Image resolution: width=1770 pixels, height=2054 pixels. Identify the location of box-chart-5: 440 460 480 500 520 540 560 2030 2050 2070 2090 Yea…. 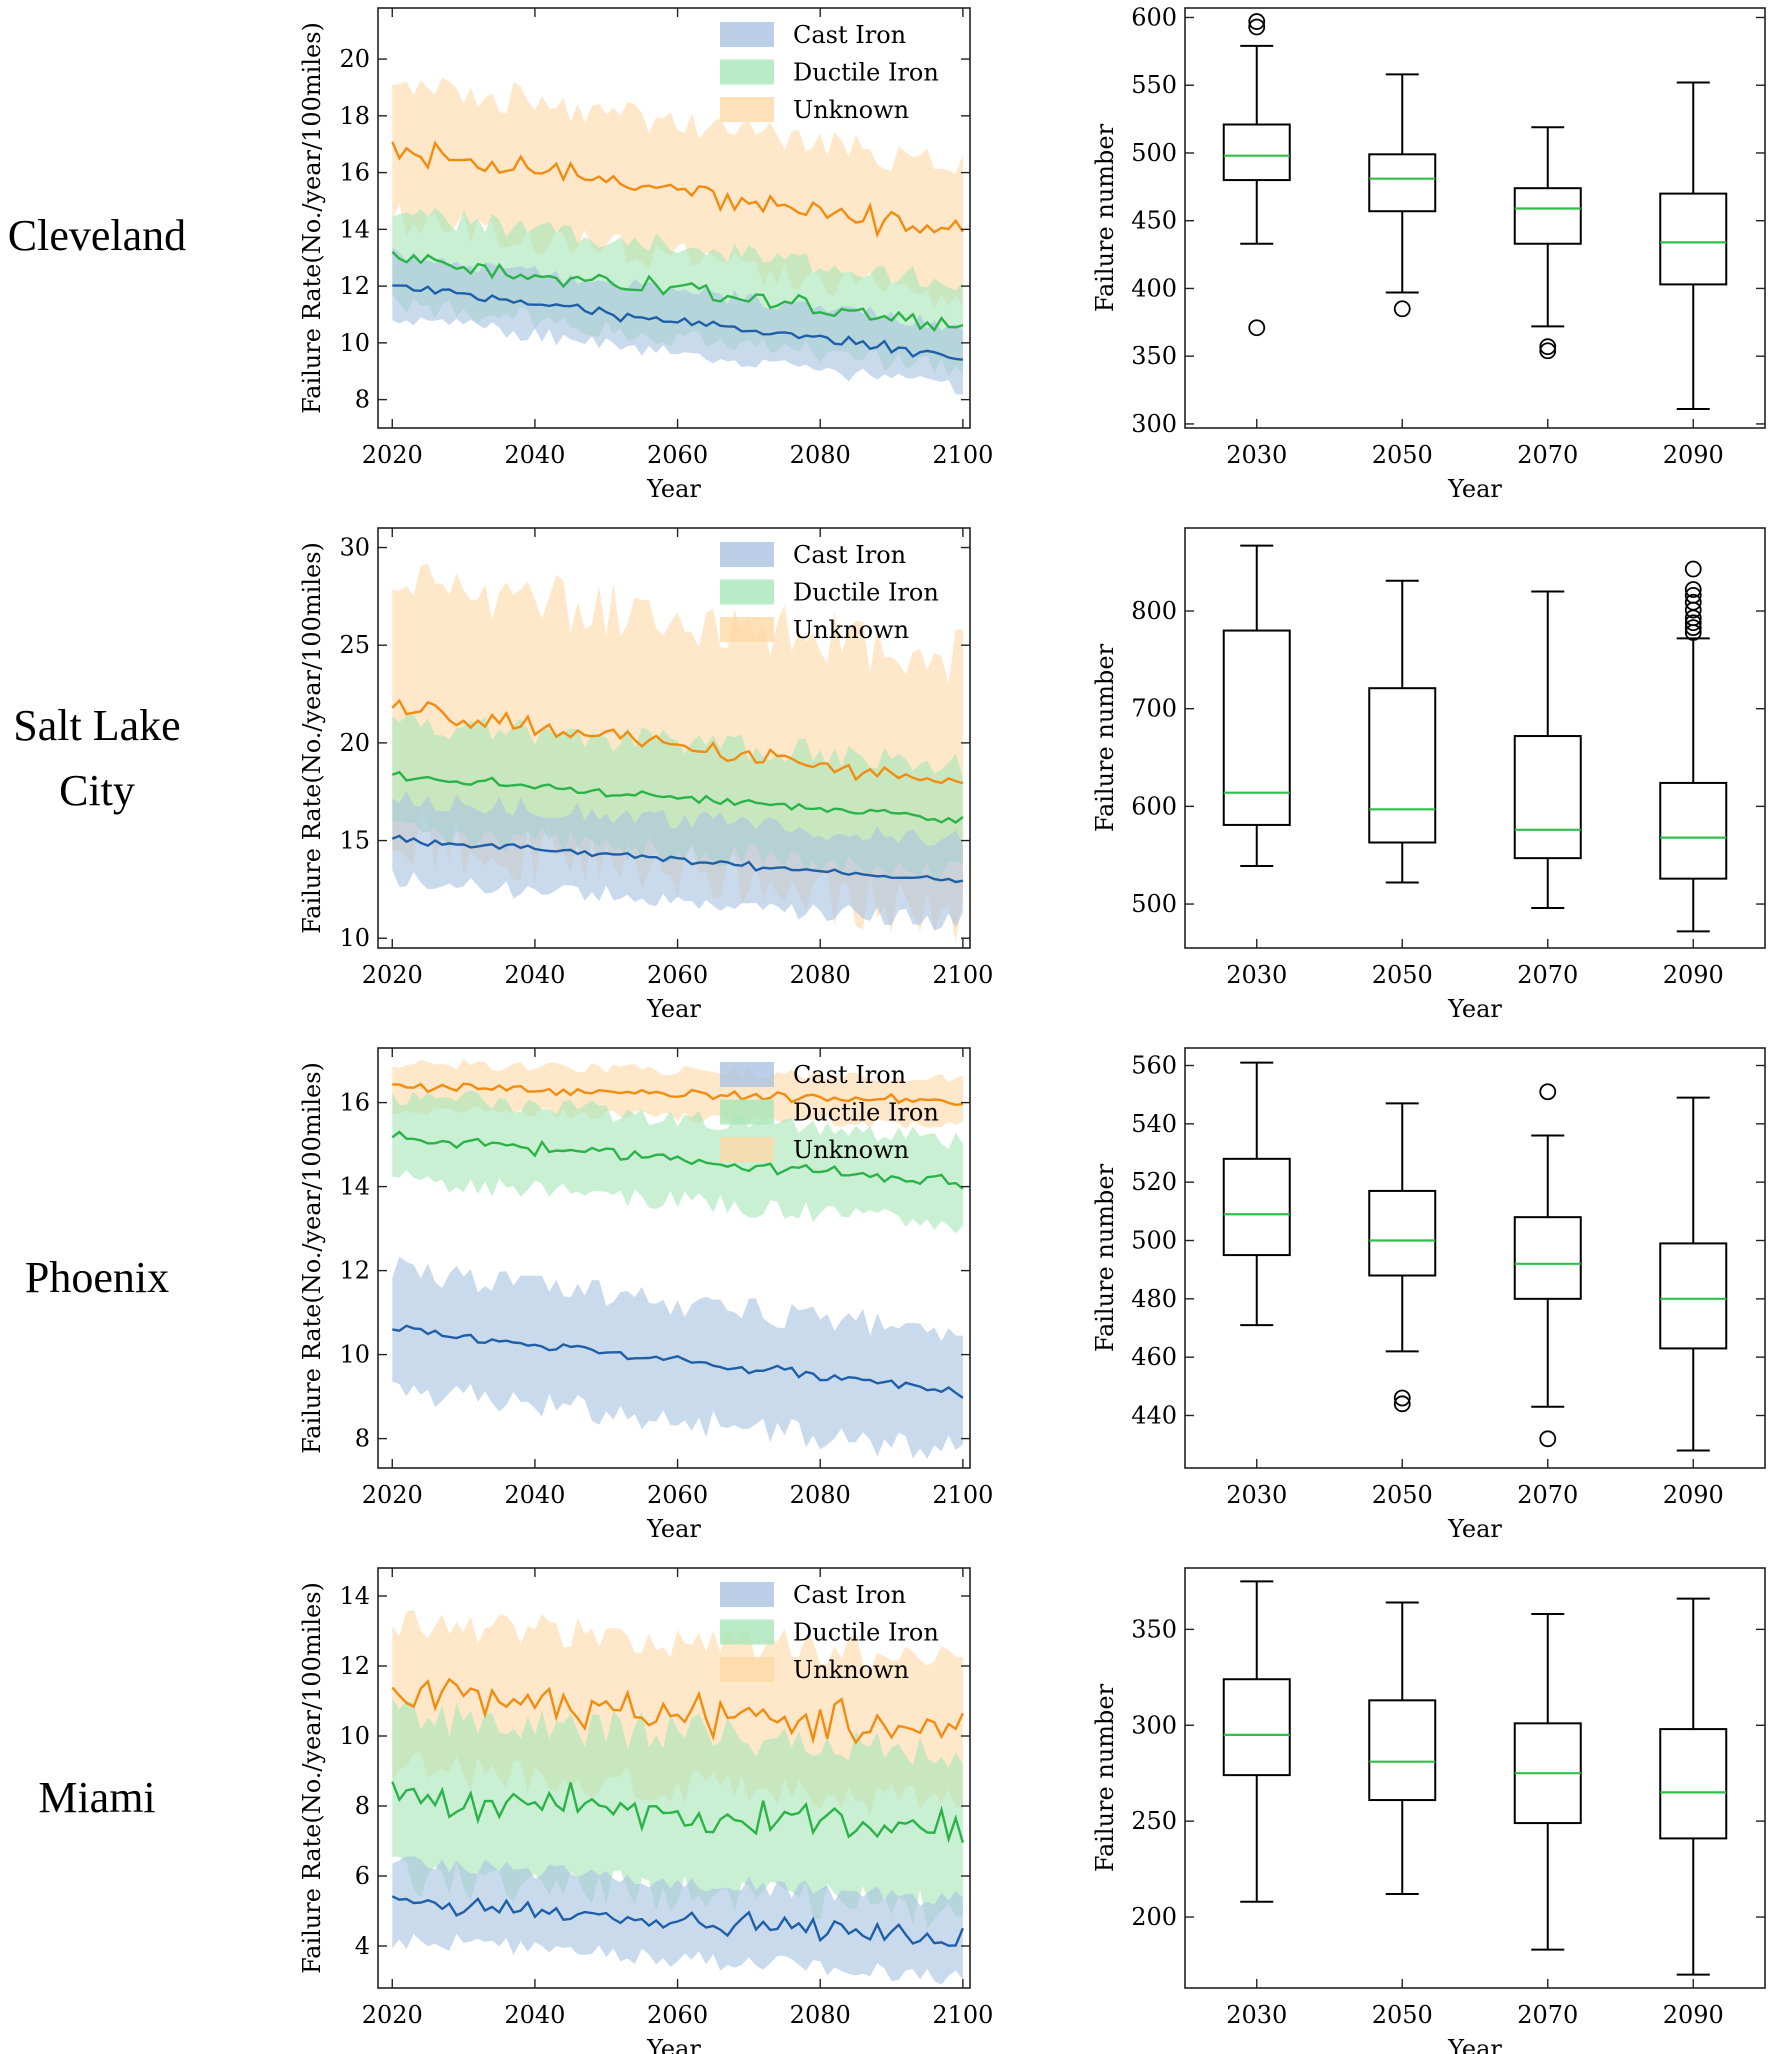
(1428, 1295).